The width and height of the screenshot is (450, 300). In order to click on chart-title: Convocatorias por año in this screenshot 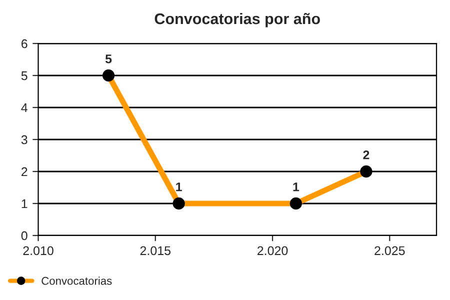, I will do `click(237, 20)`.